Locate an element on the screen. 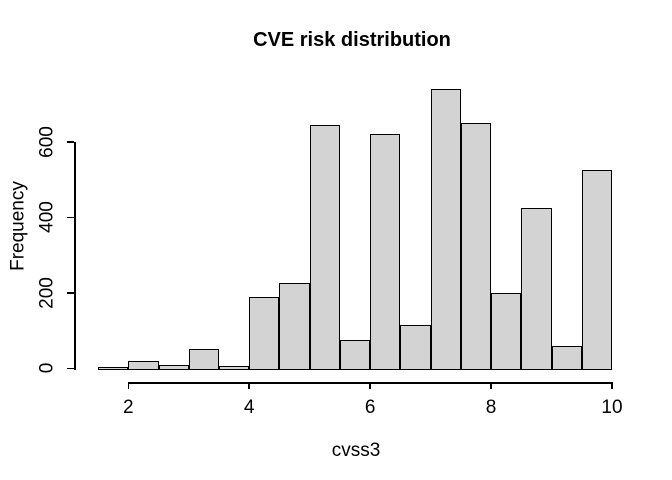 The height and width of the screenshot is (480, 672). x-tick-label: 2 is located at coordinates (128, 407).